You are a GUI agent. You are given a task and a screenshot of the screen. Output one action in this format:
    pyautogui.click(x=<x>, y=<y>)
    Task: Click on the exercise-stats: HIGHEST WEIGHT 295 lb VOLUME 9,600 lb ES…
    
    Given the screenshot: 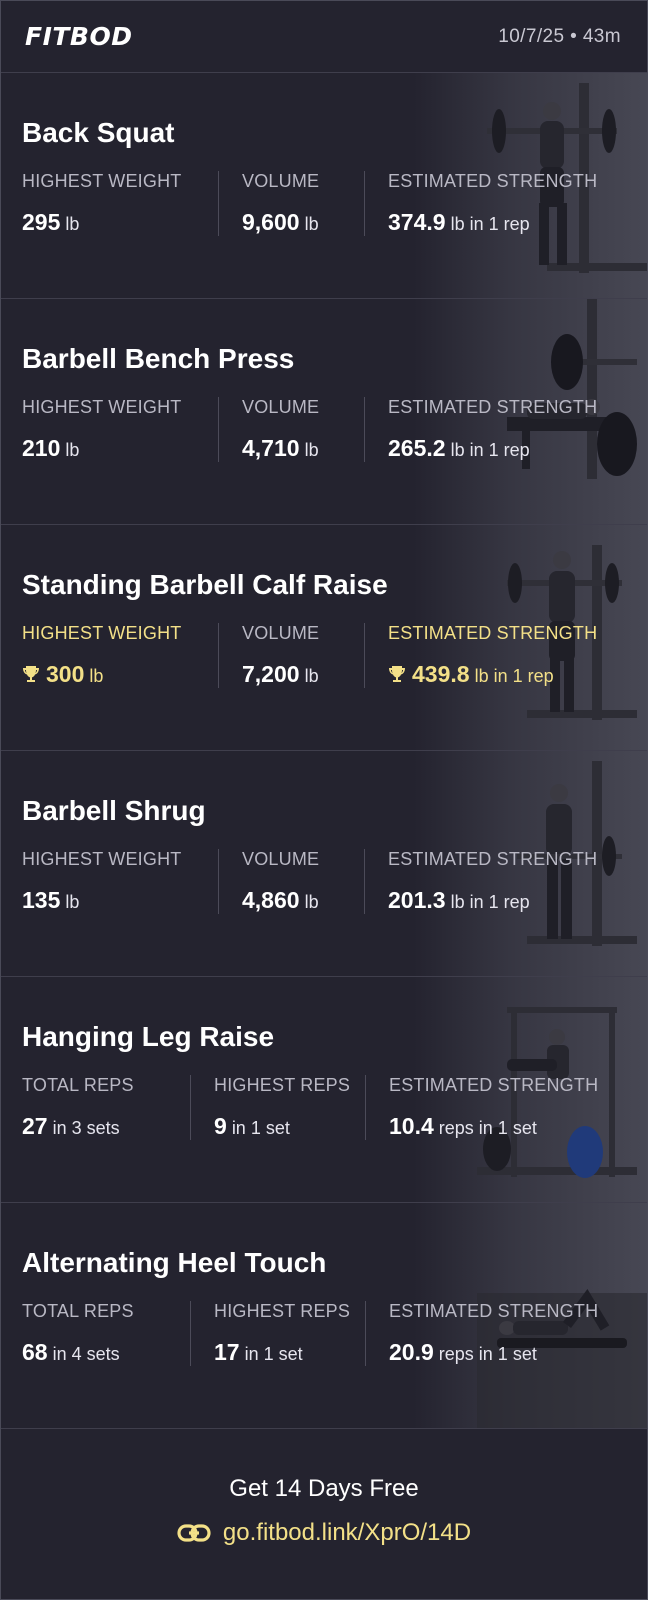 What is the action you would take?
    pyautogui.click(x=333, y=203)
    